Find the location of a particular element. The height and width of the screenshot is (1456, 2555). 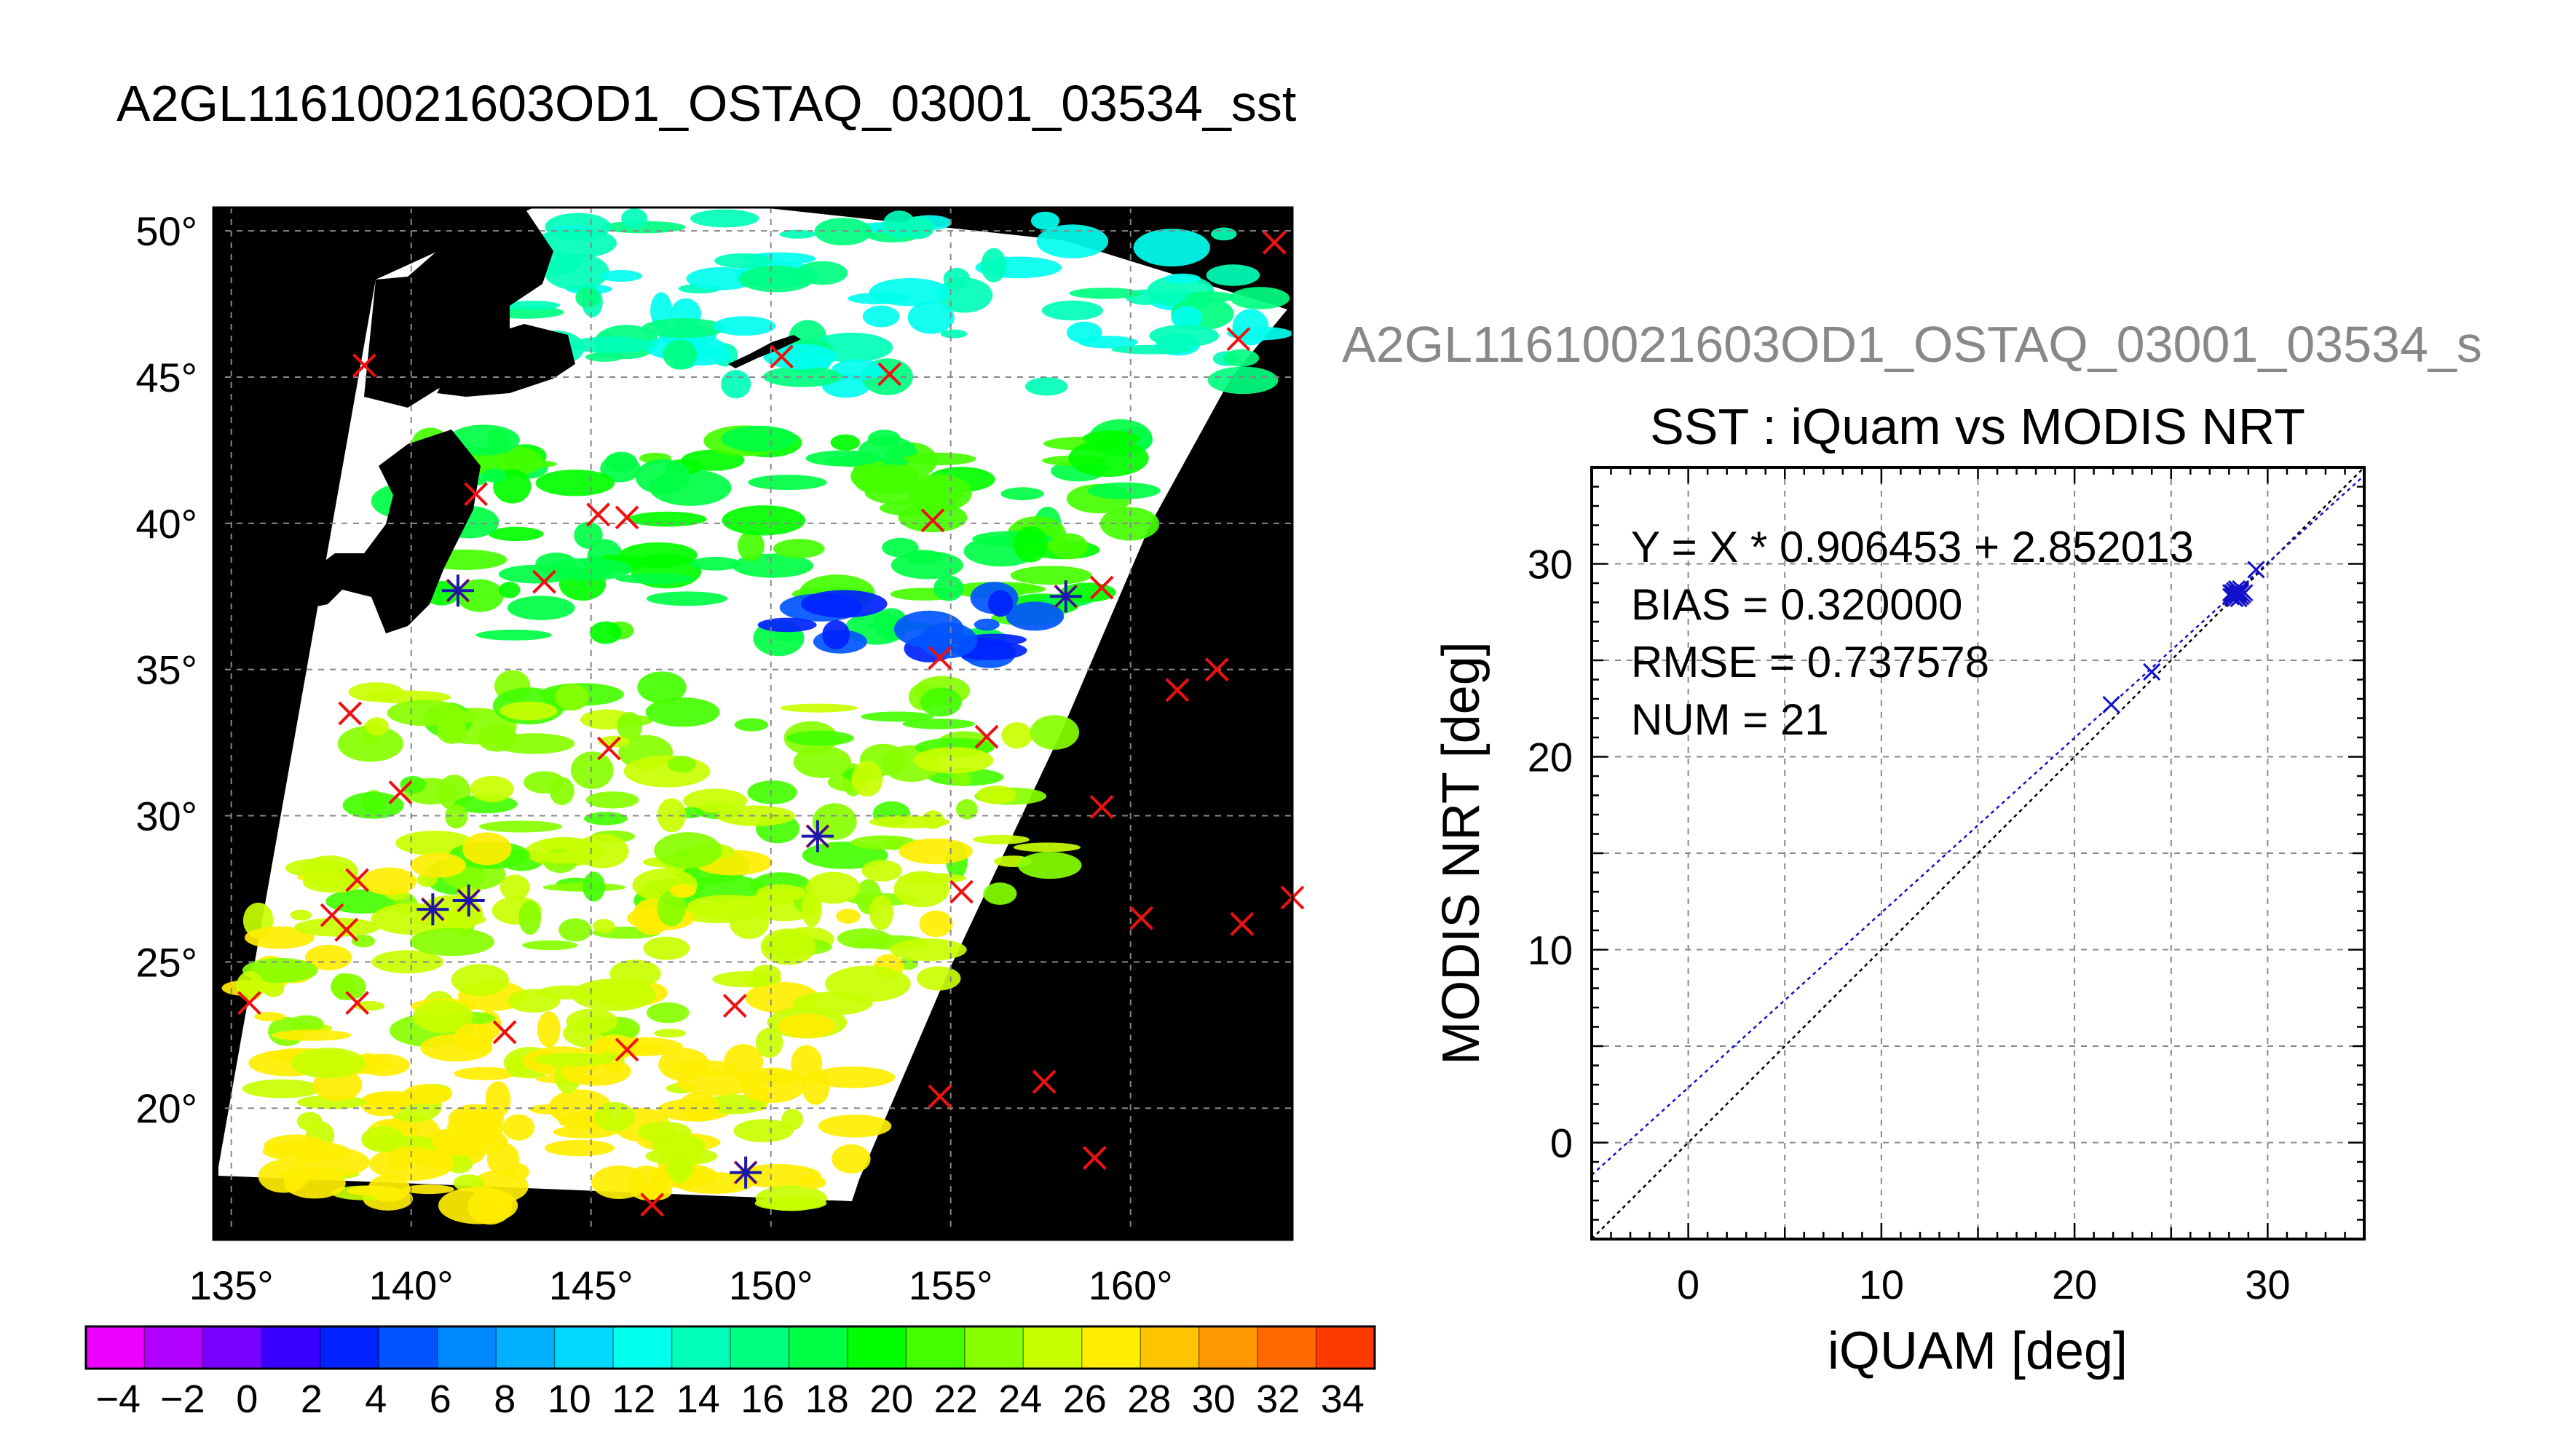

colorbar-tick-label: 28 is located at coordinates (1149, 1399).